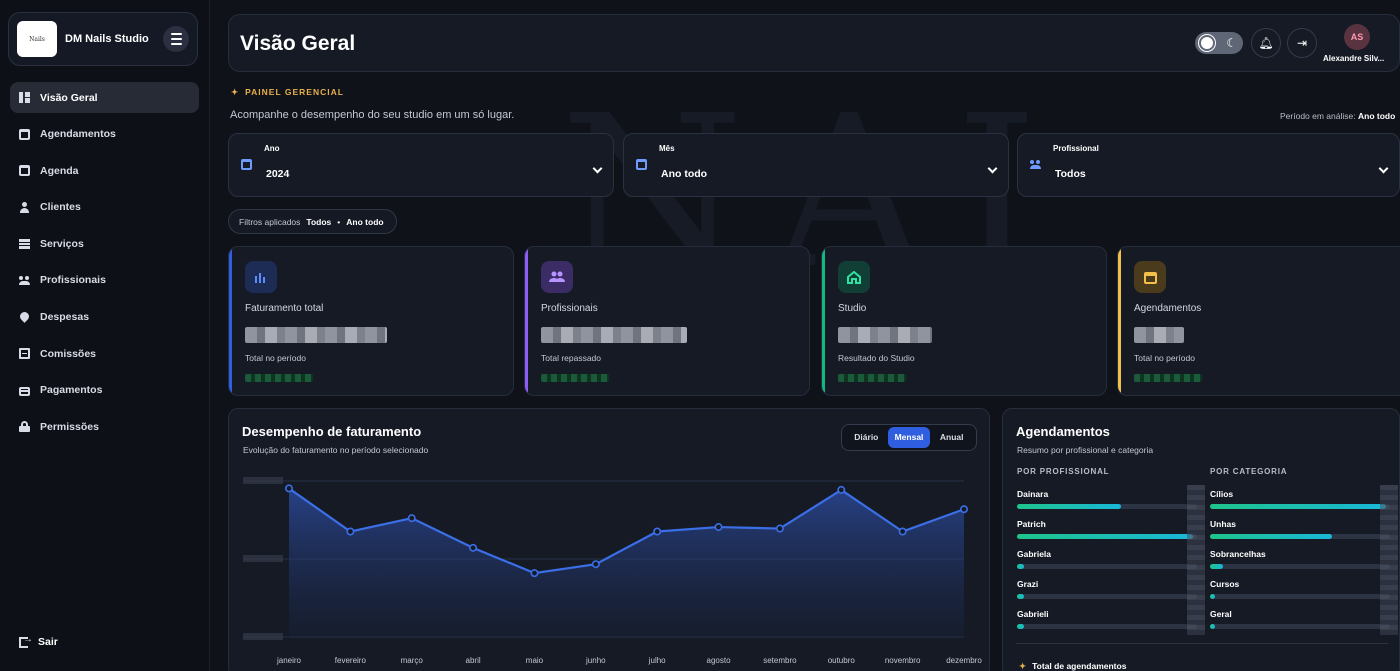 The image size is (1400, 671). I want to click on by-category-heading: POR CATEGORIA, so click(1249, 471).